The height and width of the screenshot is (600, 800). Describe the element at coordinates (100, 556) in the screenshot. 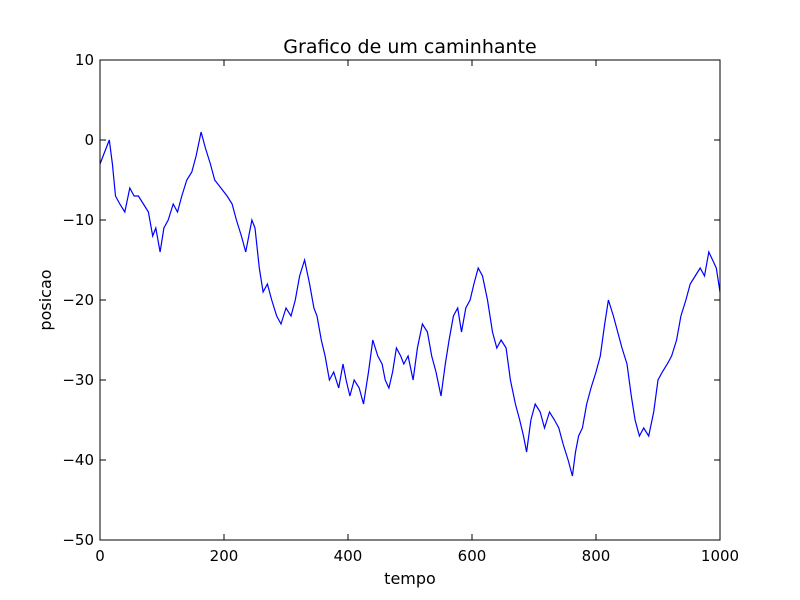

I see `x-tick-label: 0` at that location.